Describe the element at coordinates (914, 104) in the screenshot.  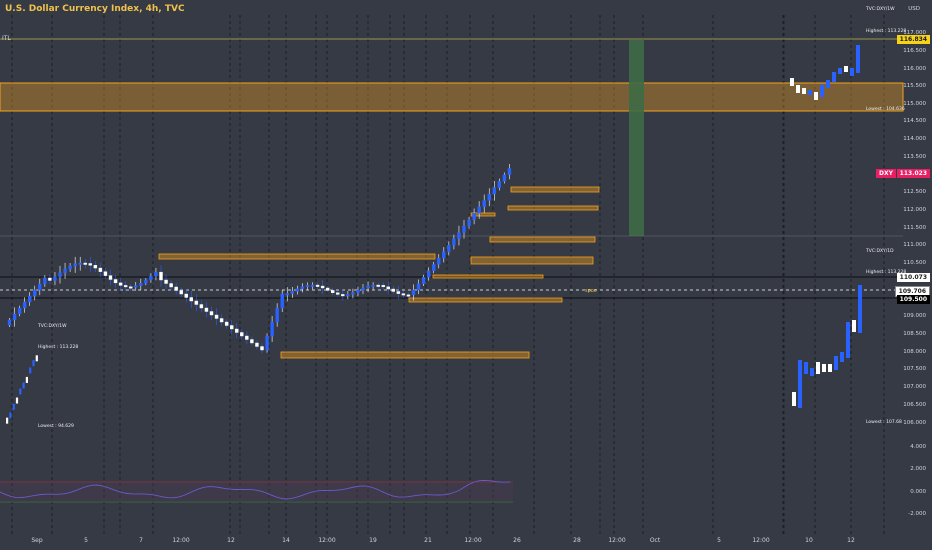
I see `price-axis-label: 115.000` at that location.